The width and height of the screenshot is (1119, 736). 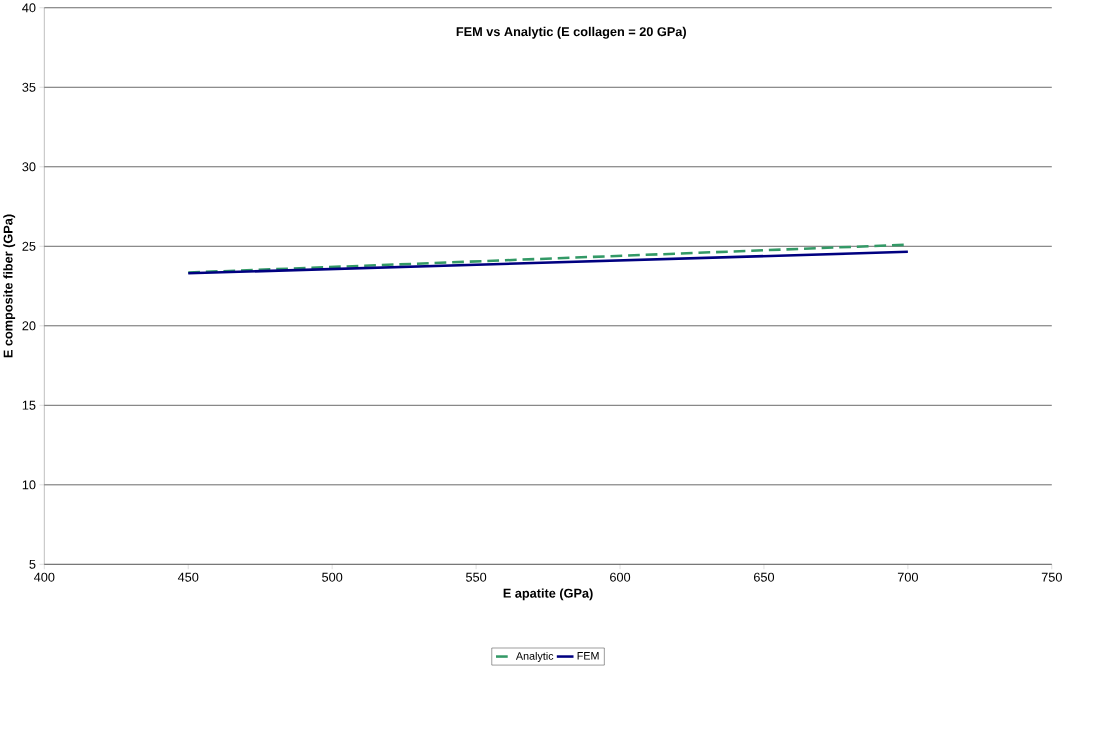 I want to click on x-tick-label: 600, so click(x=620, y=577).